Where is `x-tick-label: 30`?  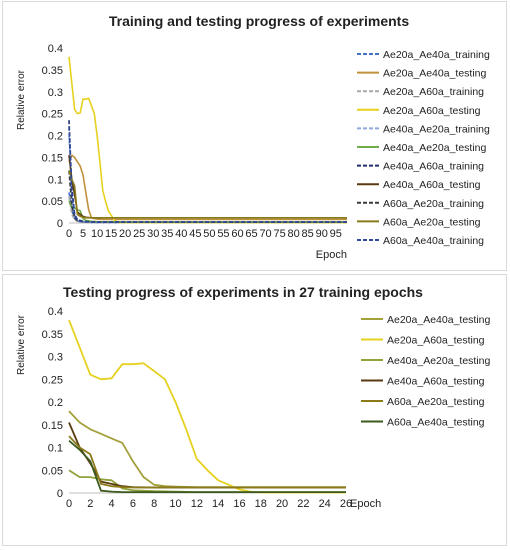 x-tick-label: 30 is located at coordinates (153, 234).